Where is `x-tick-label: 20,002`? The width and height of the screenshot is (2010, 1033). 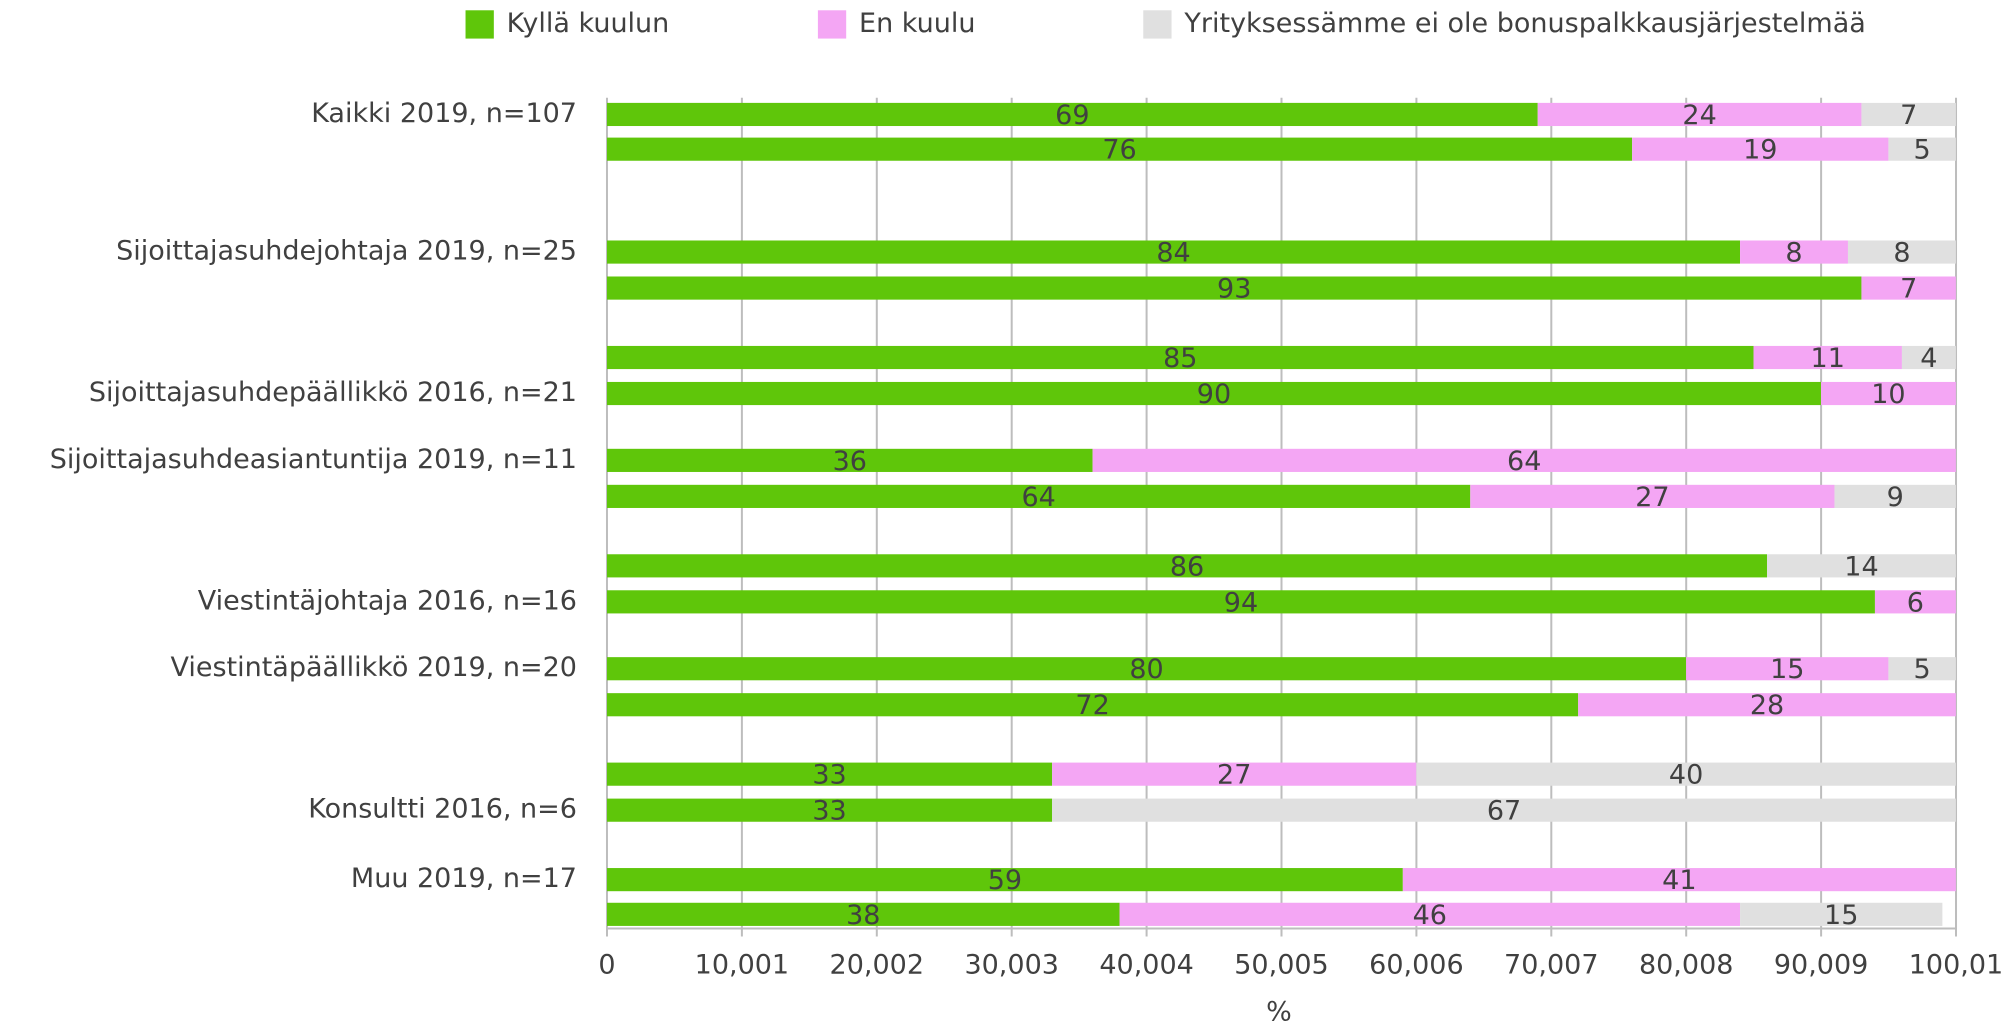 x-tick-label: 20,002 is located at coordinates (877, 964).